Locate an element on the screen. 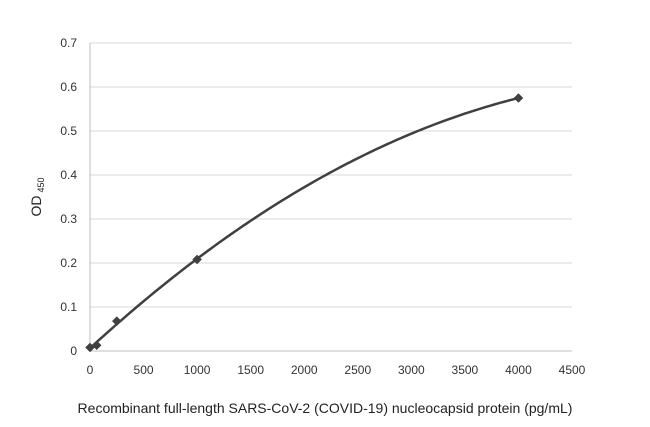 The image size is (650, 427). y-tick-label: 0.6 is located at coordinates (68, 87).